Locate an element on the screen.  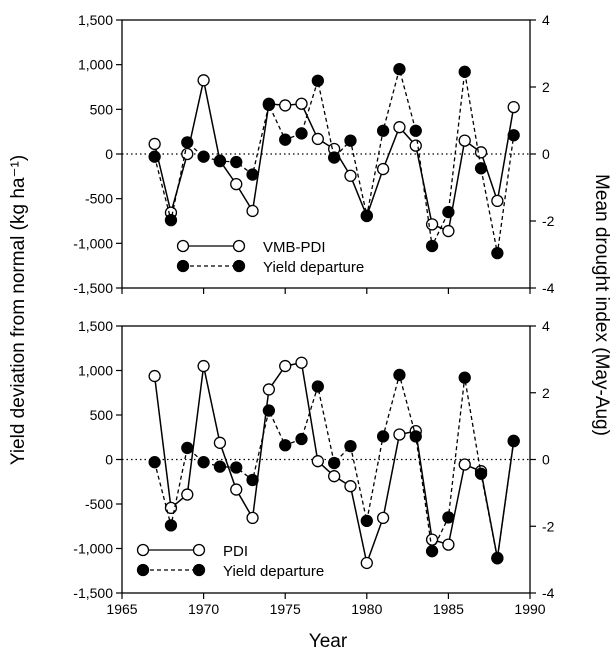
legend: VMB-PDI Yield departure is located at coordinates (270, 257).